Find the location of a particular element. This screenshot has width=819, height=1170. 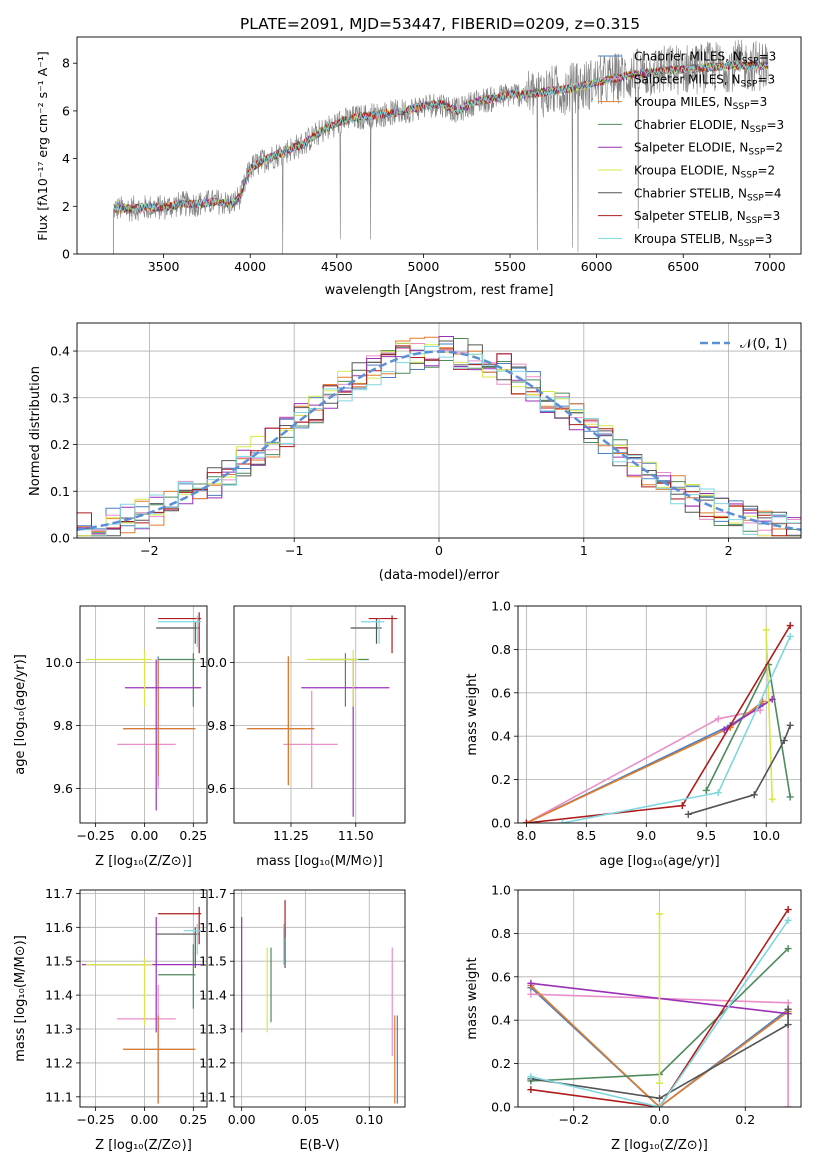

plot-area-mass_vs_ebv is located at coordinates (319, 1002).